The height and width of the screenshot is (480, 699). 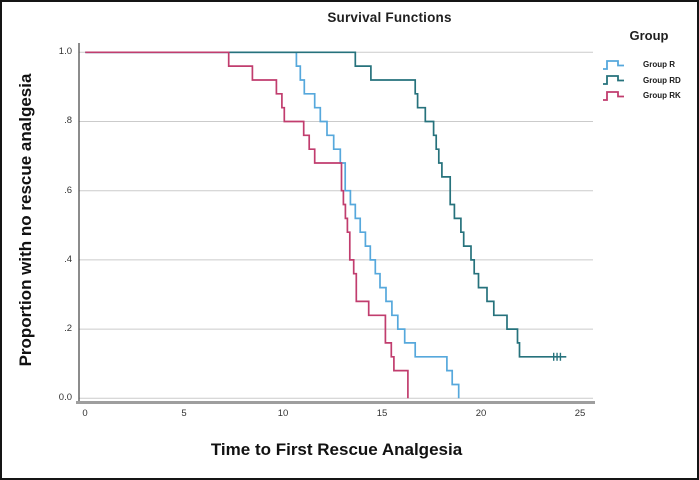 What do you see at coordinates (649, 35) in the screenshot?
I see `legend-title: Group` at bounding box center [649, 35].